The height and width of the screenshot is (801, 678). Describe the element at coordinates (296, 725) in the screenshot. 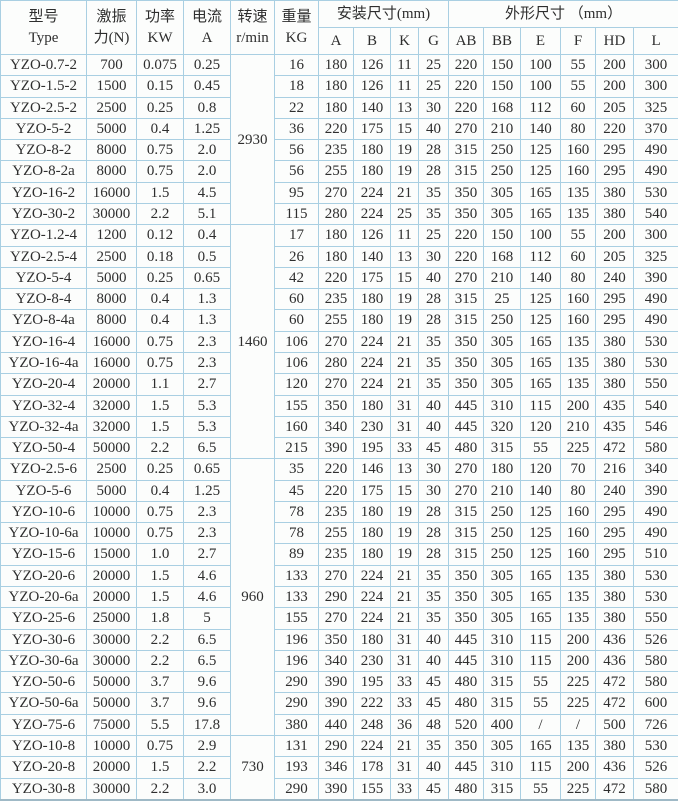

I see `cell-weight: 380` at that location.